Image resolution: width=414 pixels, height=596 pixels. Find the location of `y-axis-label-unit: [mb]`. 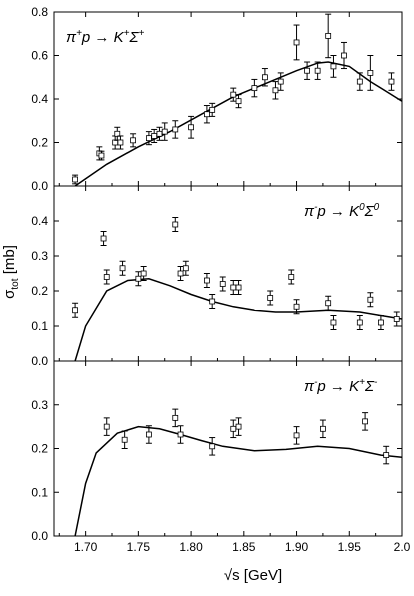

y-axis-label-unit: [mb] is located at coordinates (9, 261).